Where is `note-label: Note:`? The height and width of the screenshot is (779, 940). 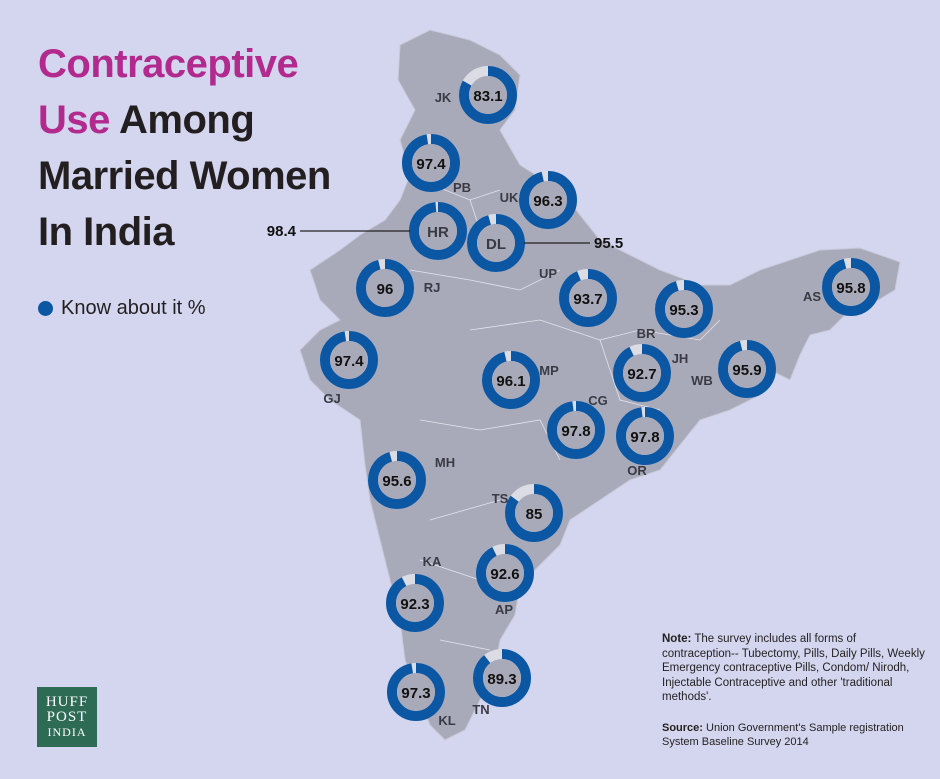
note-label: Note: is located at coordinates (677, 639).